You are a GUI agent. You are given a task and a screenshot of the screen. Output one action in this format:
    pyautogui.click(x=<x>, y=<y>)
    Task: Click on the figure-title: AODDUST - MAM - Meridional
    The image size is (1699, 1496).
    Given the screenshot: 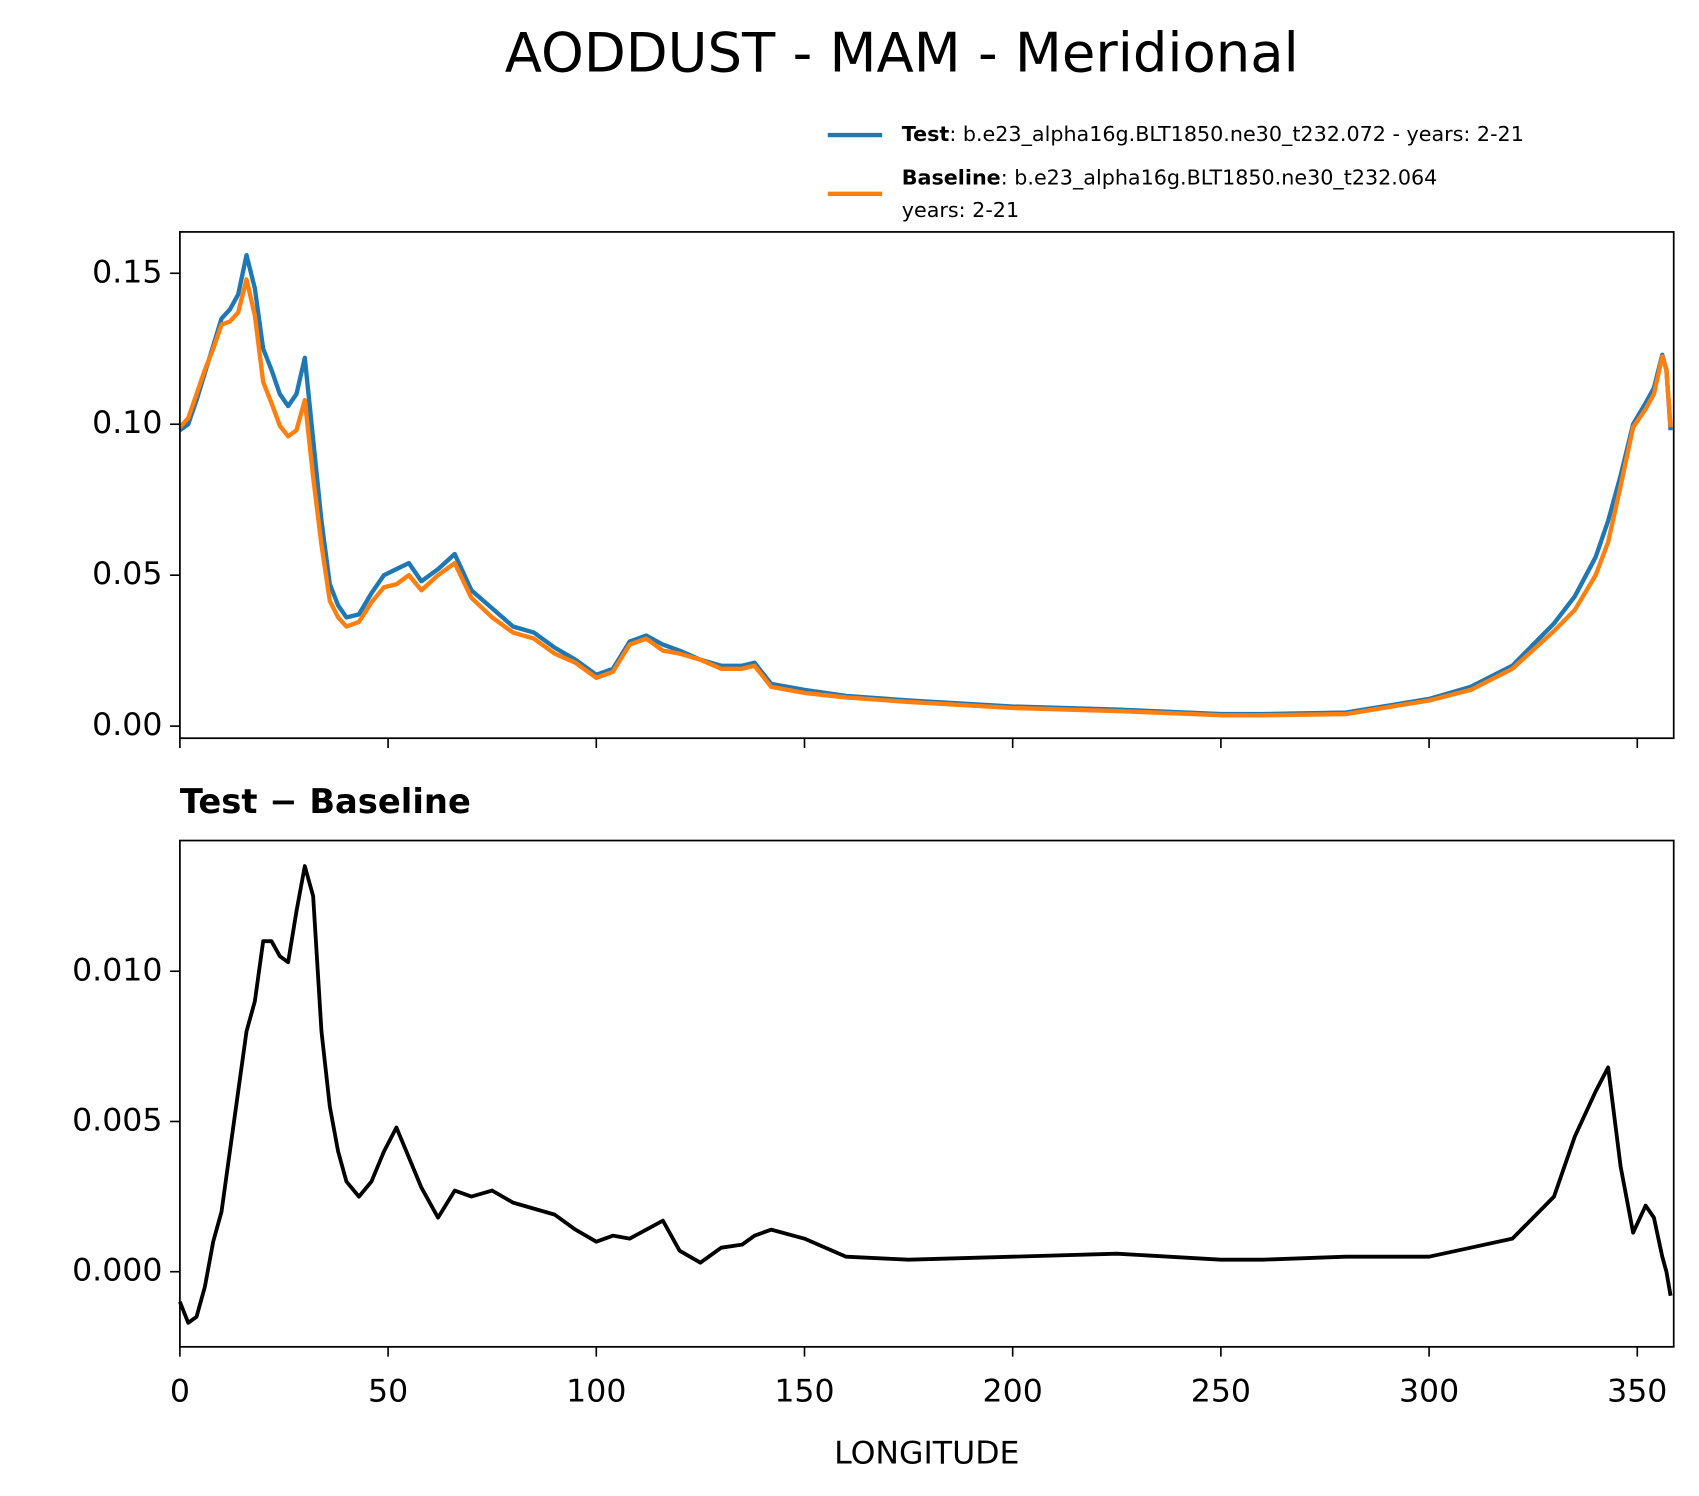 What is the action you would take?
    pyautogui.click(x=902, y=53)
    